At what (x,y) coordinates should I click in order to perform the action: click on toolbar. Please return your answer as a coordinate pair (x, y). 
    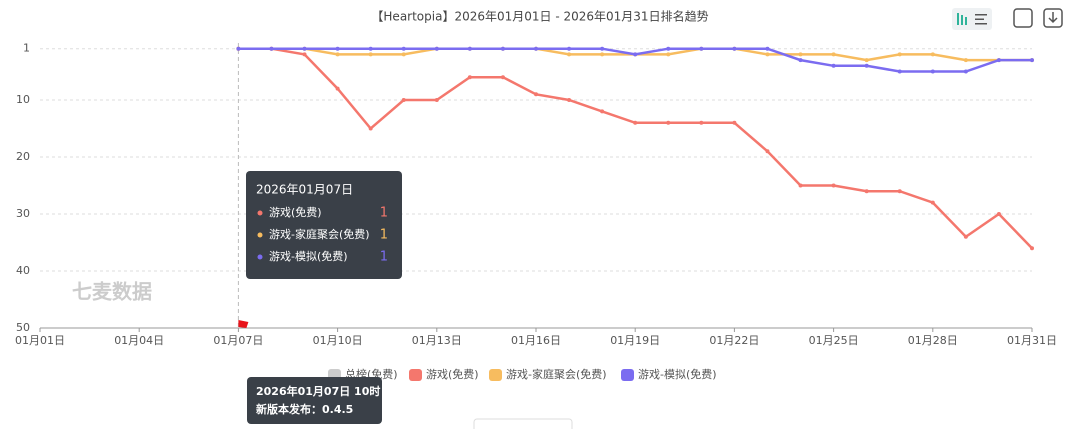
    Looking at the image, I should click on (1007, 19).